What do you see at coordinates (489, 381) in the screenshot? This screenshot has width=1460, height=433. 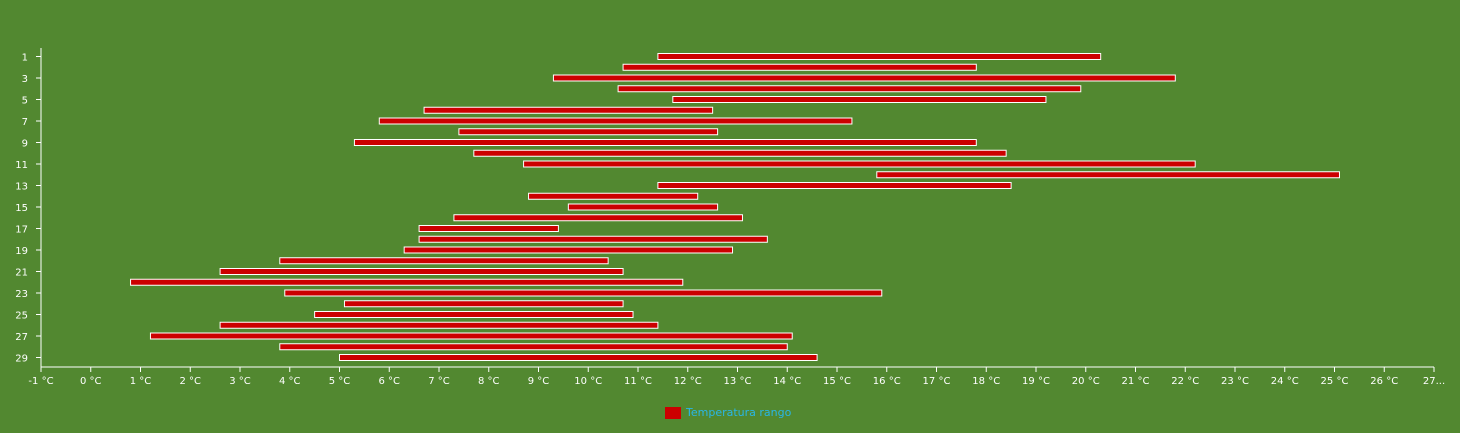 I see `x-tick-label: 8 °C` at bounding box center [489, 381].